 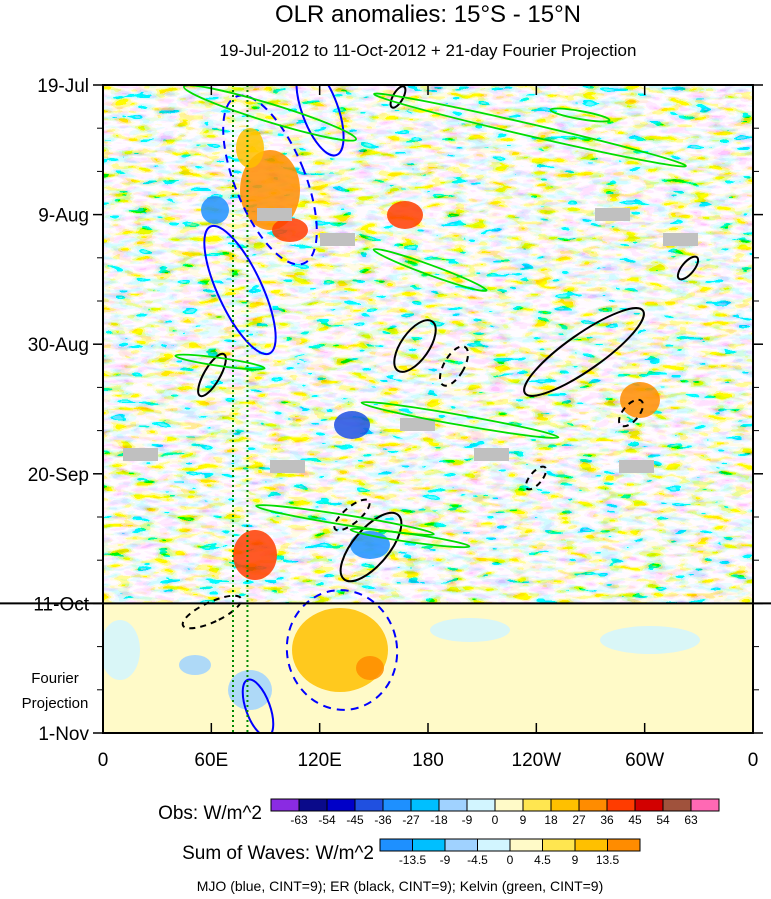 What do you see at coordinates (299, 820) in the screenshot?
I see `obs-colorbar-tick-label: -63` at bounding box center [299, 820].